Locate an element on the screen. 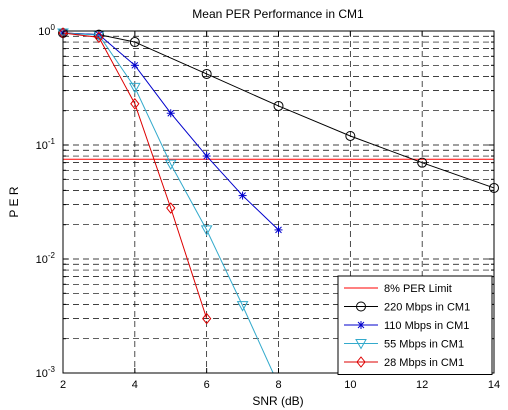  legend-label: 110 Mbps in CM1 is located at coordinates (426, 326).